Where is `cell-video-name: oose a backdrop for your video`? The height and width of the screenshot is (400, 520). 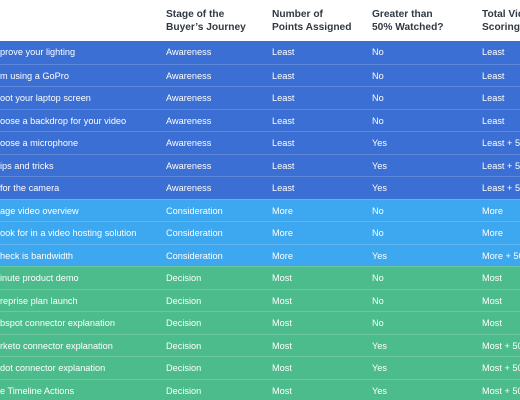 cell-video-name: oose a backdrop for your video is located at coordinates (63, 120).